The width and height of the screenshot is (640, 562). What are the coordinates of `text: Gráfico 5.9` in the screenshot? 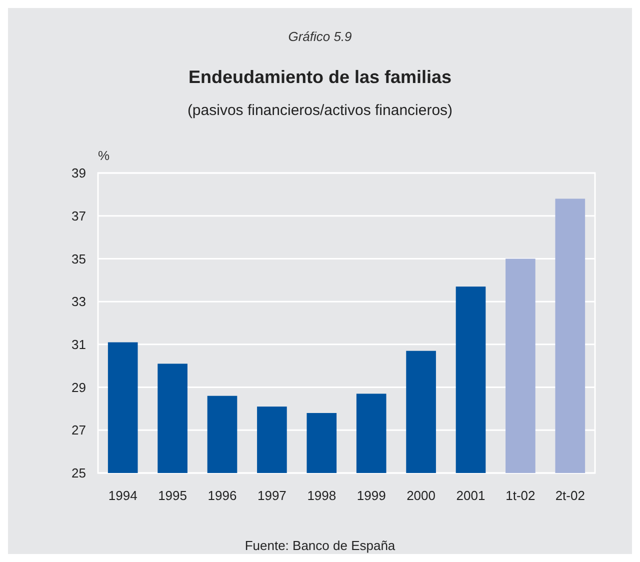 It's located at (320, 36).